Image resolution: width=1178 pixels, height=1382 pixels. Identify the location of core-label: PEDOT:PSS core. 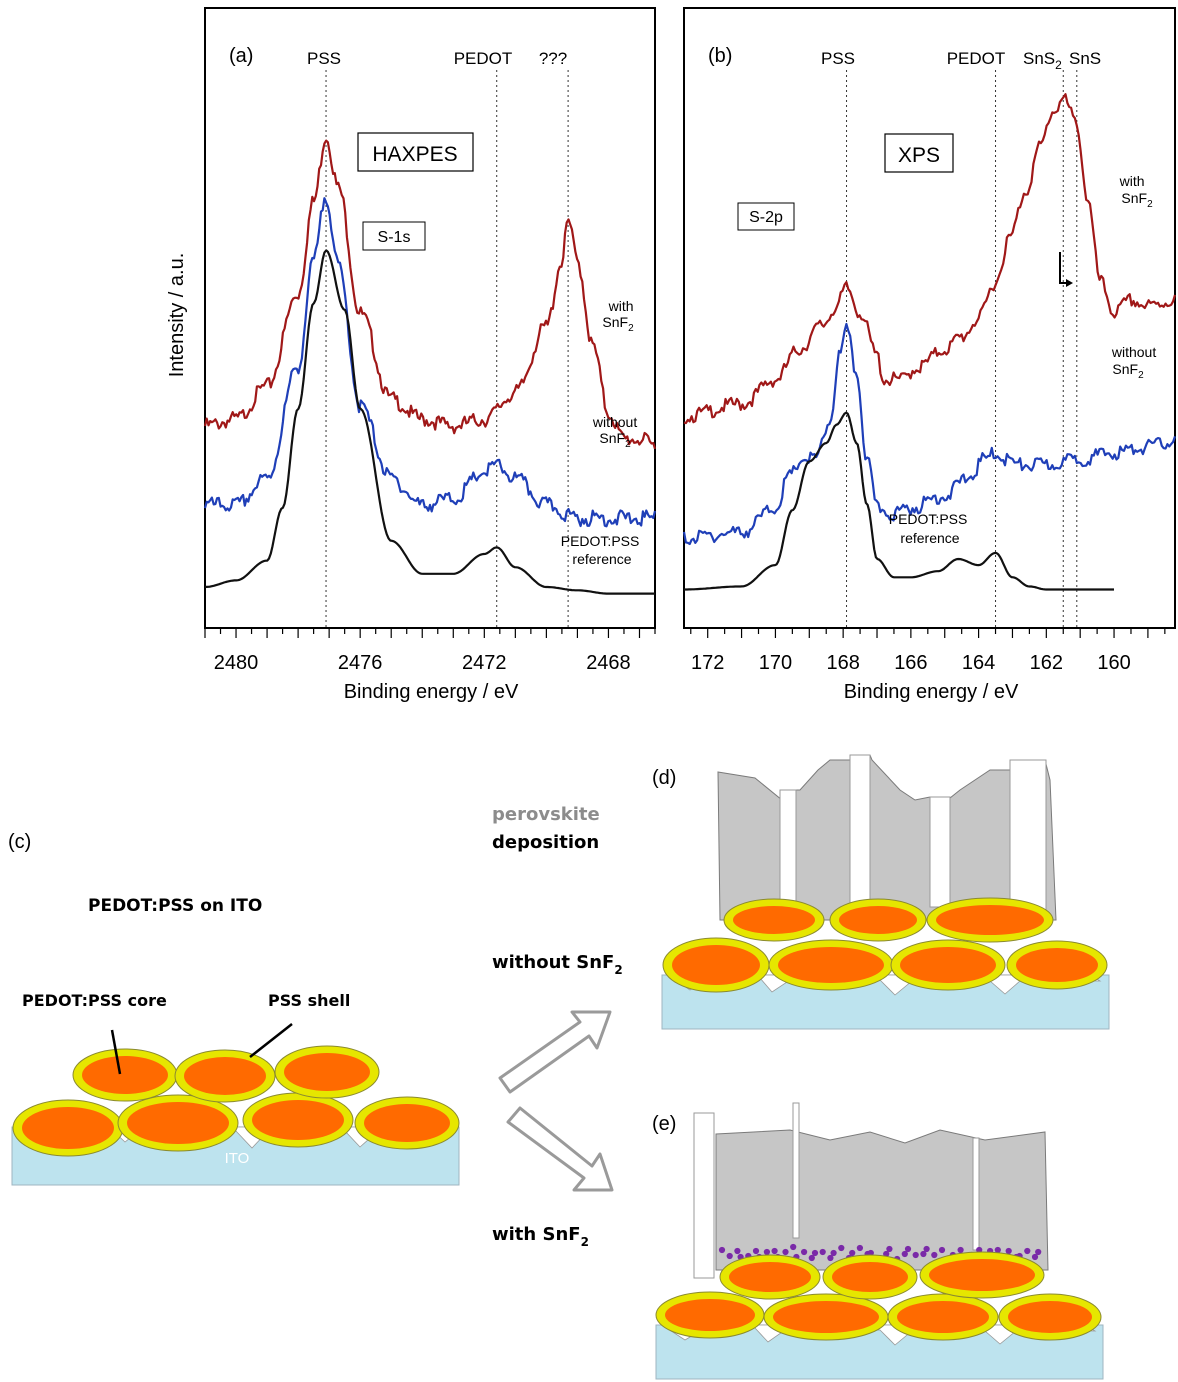
(94, 1000).